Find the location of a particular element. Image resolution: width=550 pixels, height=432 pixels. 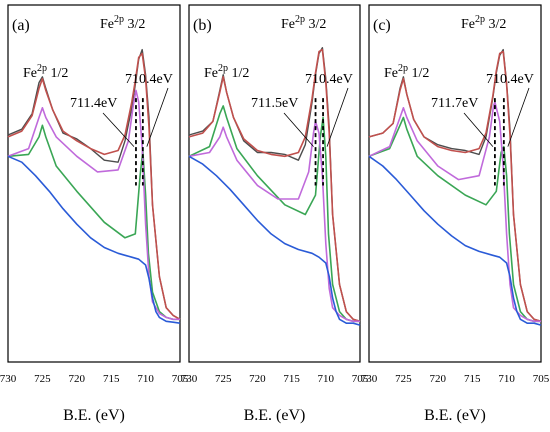

peak-high-label: 711.4eV is located at coordinates (93, 103).